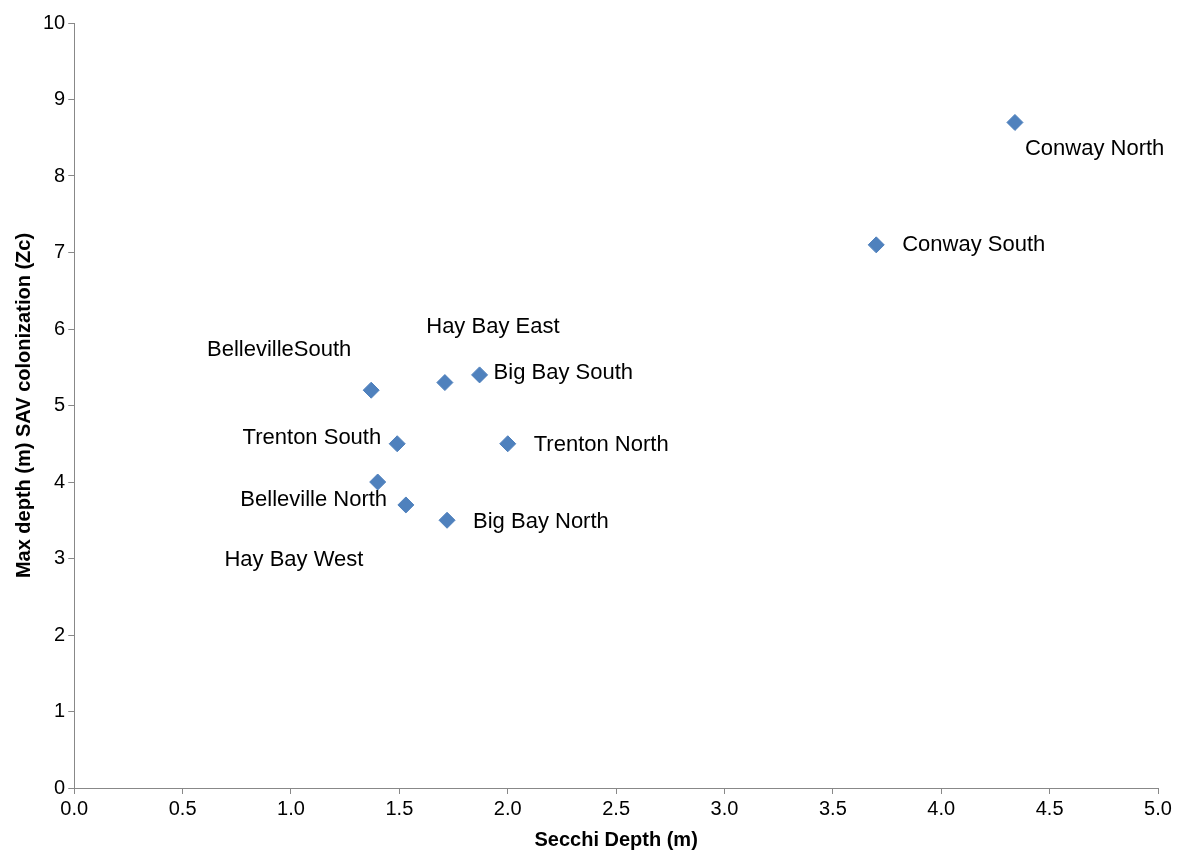 The height and width of the screenshot is (865, 1197). I want to click on y-tick-label: 2, so click(60, 633).